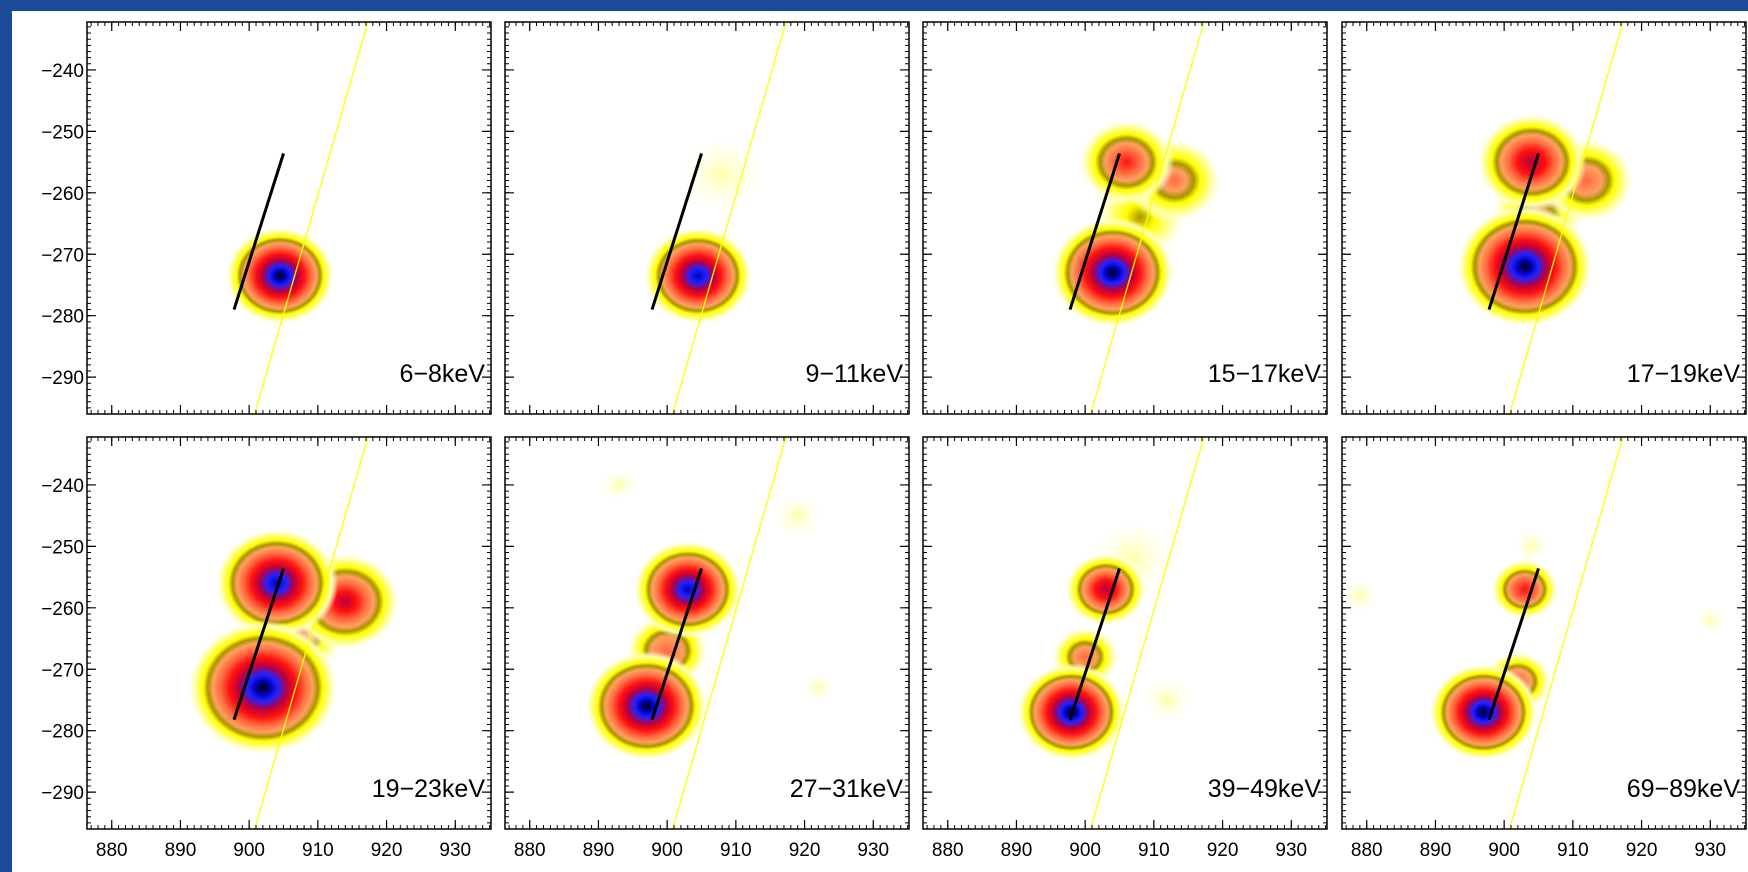  I want to click on energy-label: 39−49keV, so click(1265, 789).